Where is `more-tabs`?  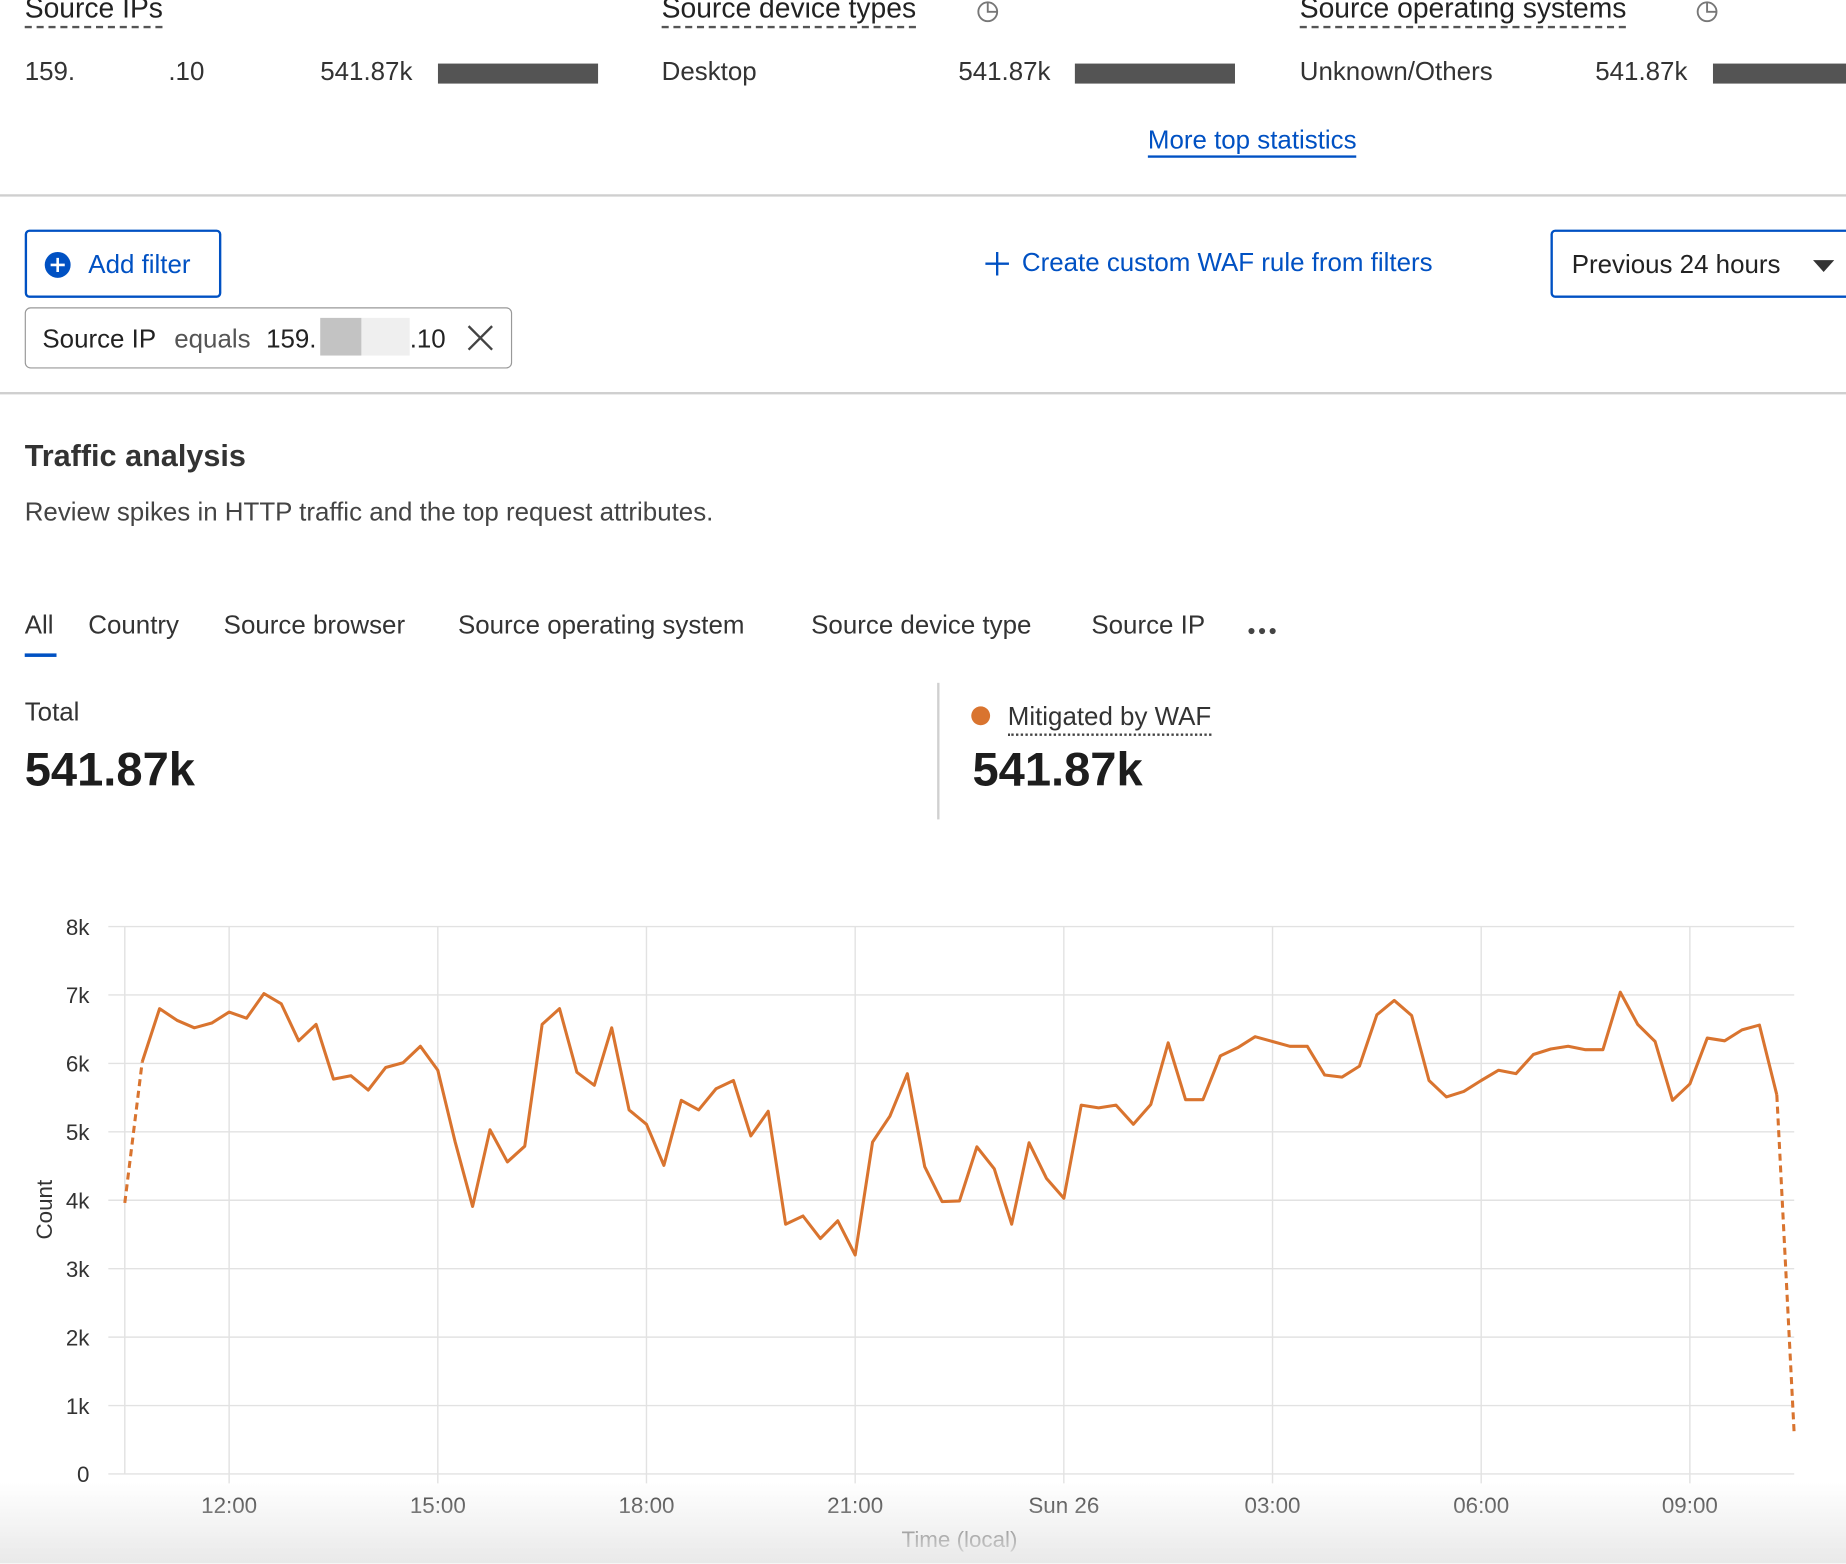
more-tabs is located at coordinates (1263, 631).